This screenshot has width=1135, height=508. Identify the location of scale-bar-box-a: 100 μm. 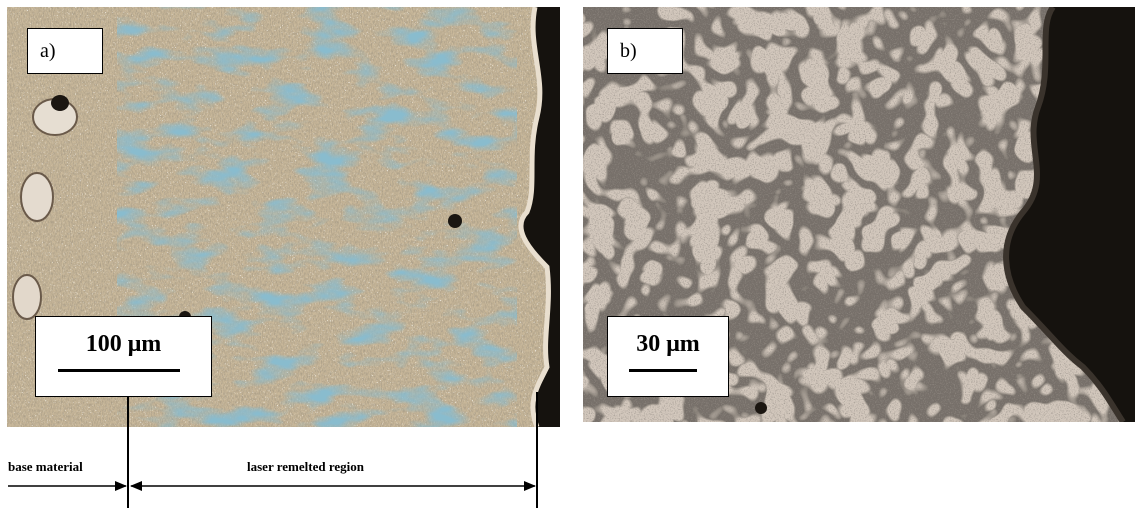
(123, 356).